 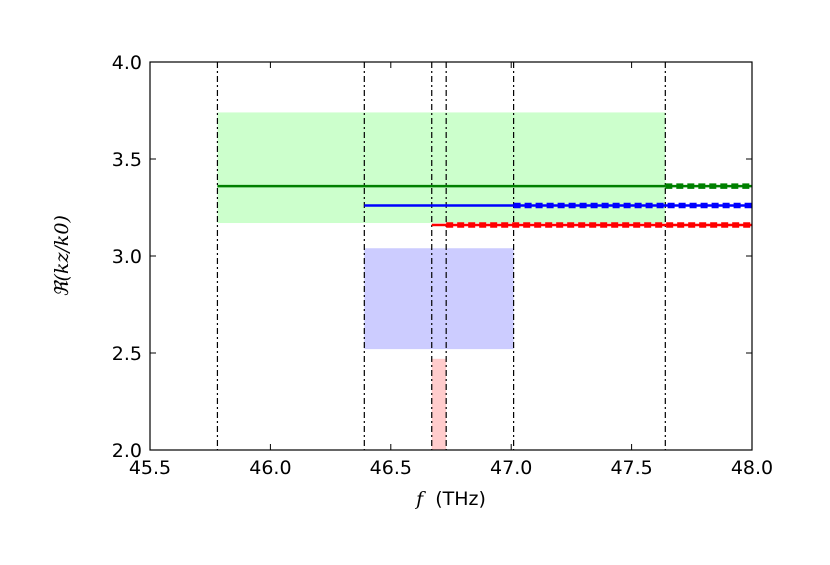 What do you see at coordinates (420, 499) in the screenshot?
I see `x-axis-label-var: f` at bounding box center [420, 499].